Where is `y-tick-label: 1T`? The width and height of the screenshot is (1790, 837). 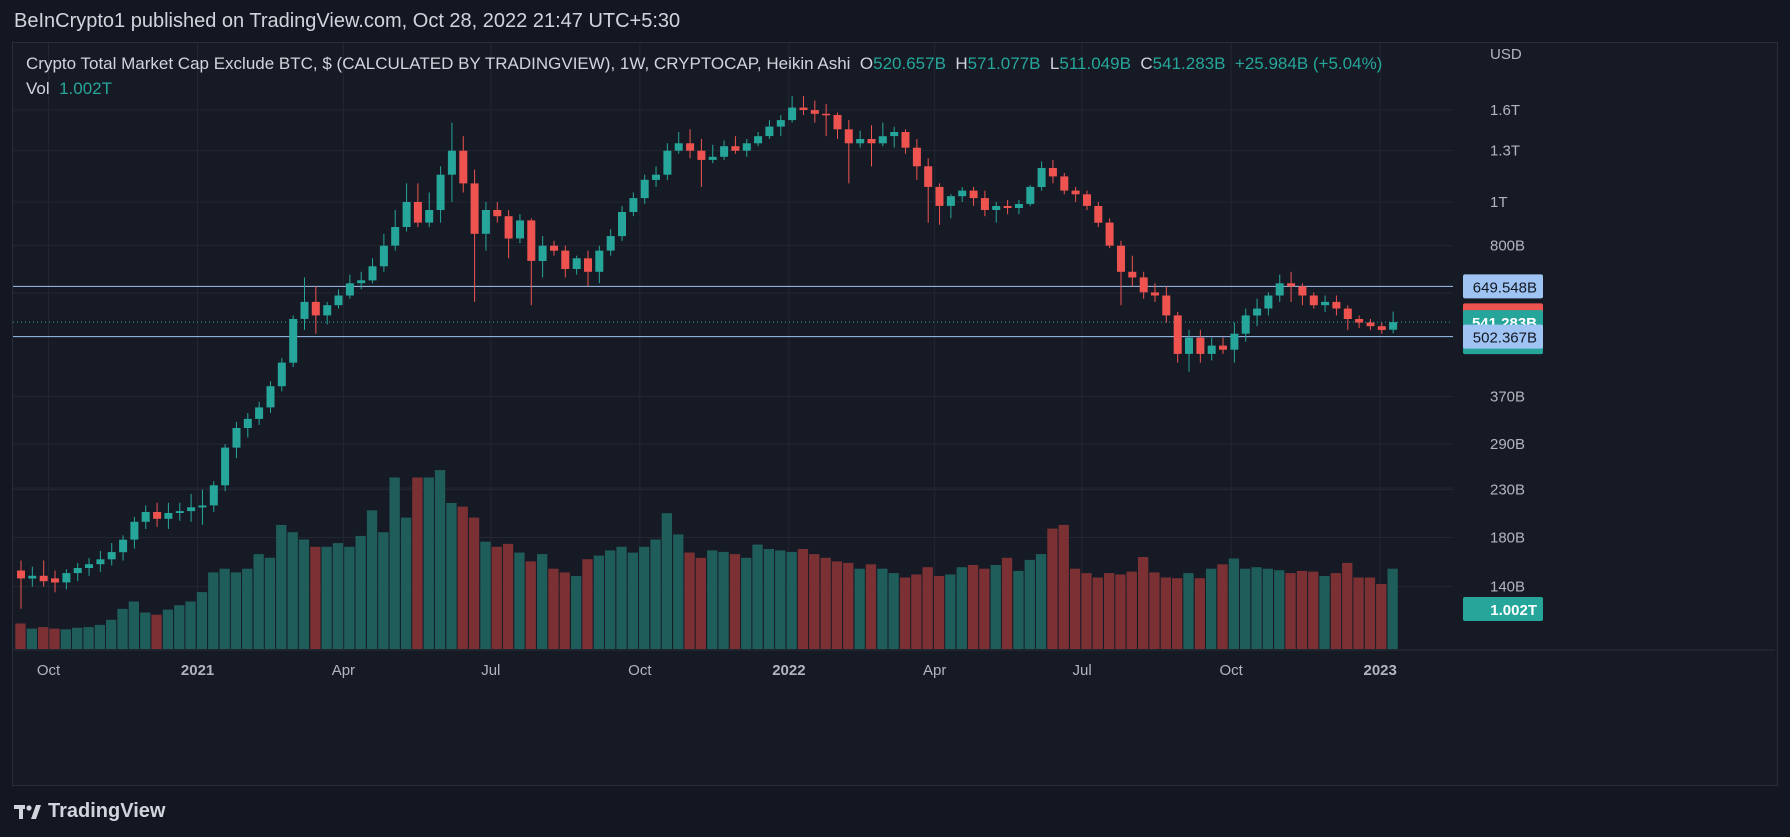 y-tick-label: 1T is located at coordinates (1499, 202).